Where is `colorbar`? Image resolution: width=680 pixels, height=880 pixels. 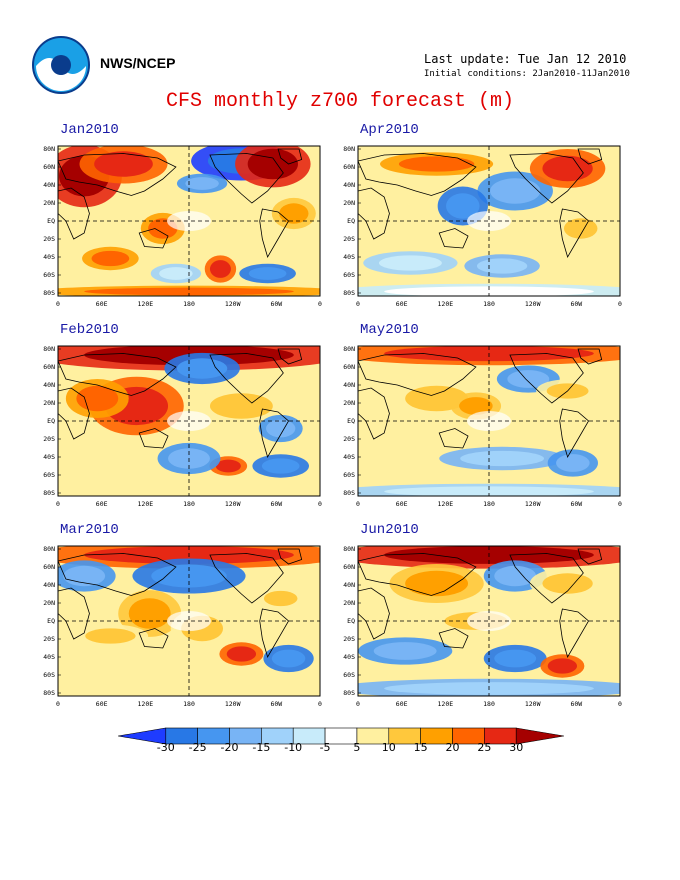
colorbar is located at coordinates (341, 736).